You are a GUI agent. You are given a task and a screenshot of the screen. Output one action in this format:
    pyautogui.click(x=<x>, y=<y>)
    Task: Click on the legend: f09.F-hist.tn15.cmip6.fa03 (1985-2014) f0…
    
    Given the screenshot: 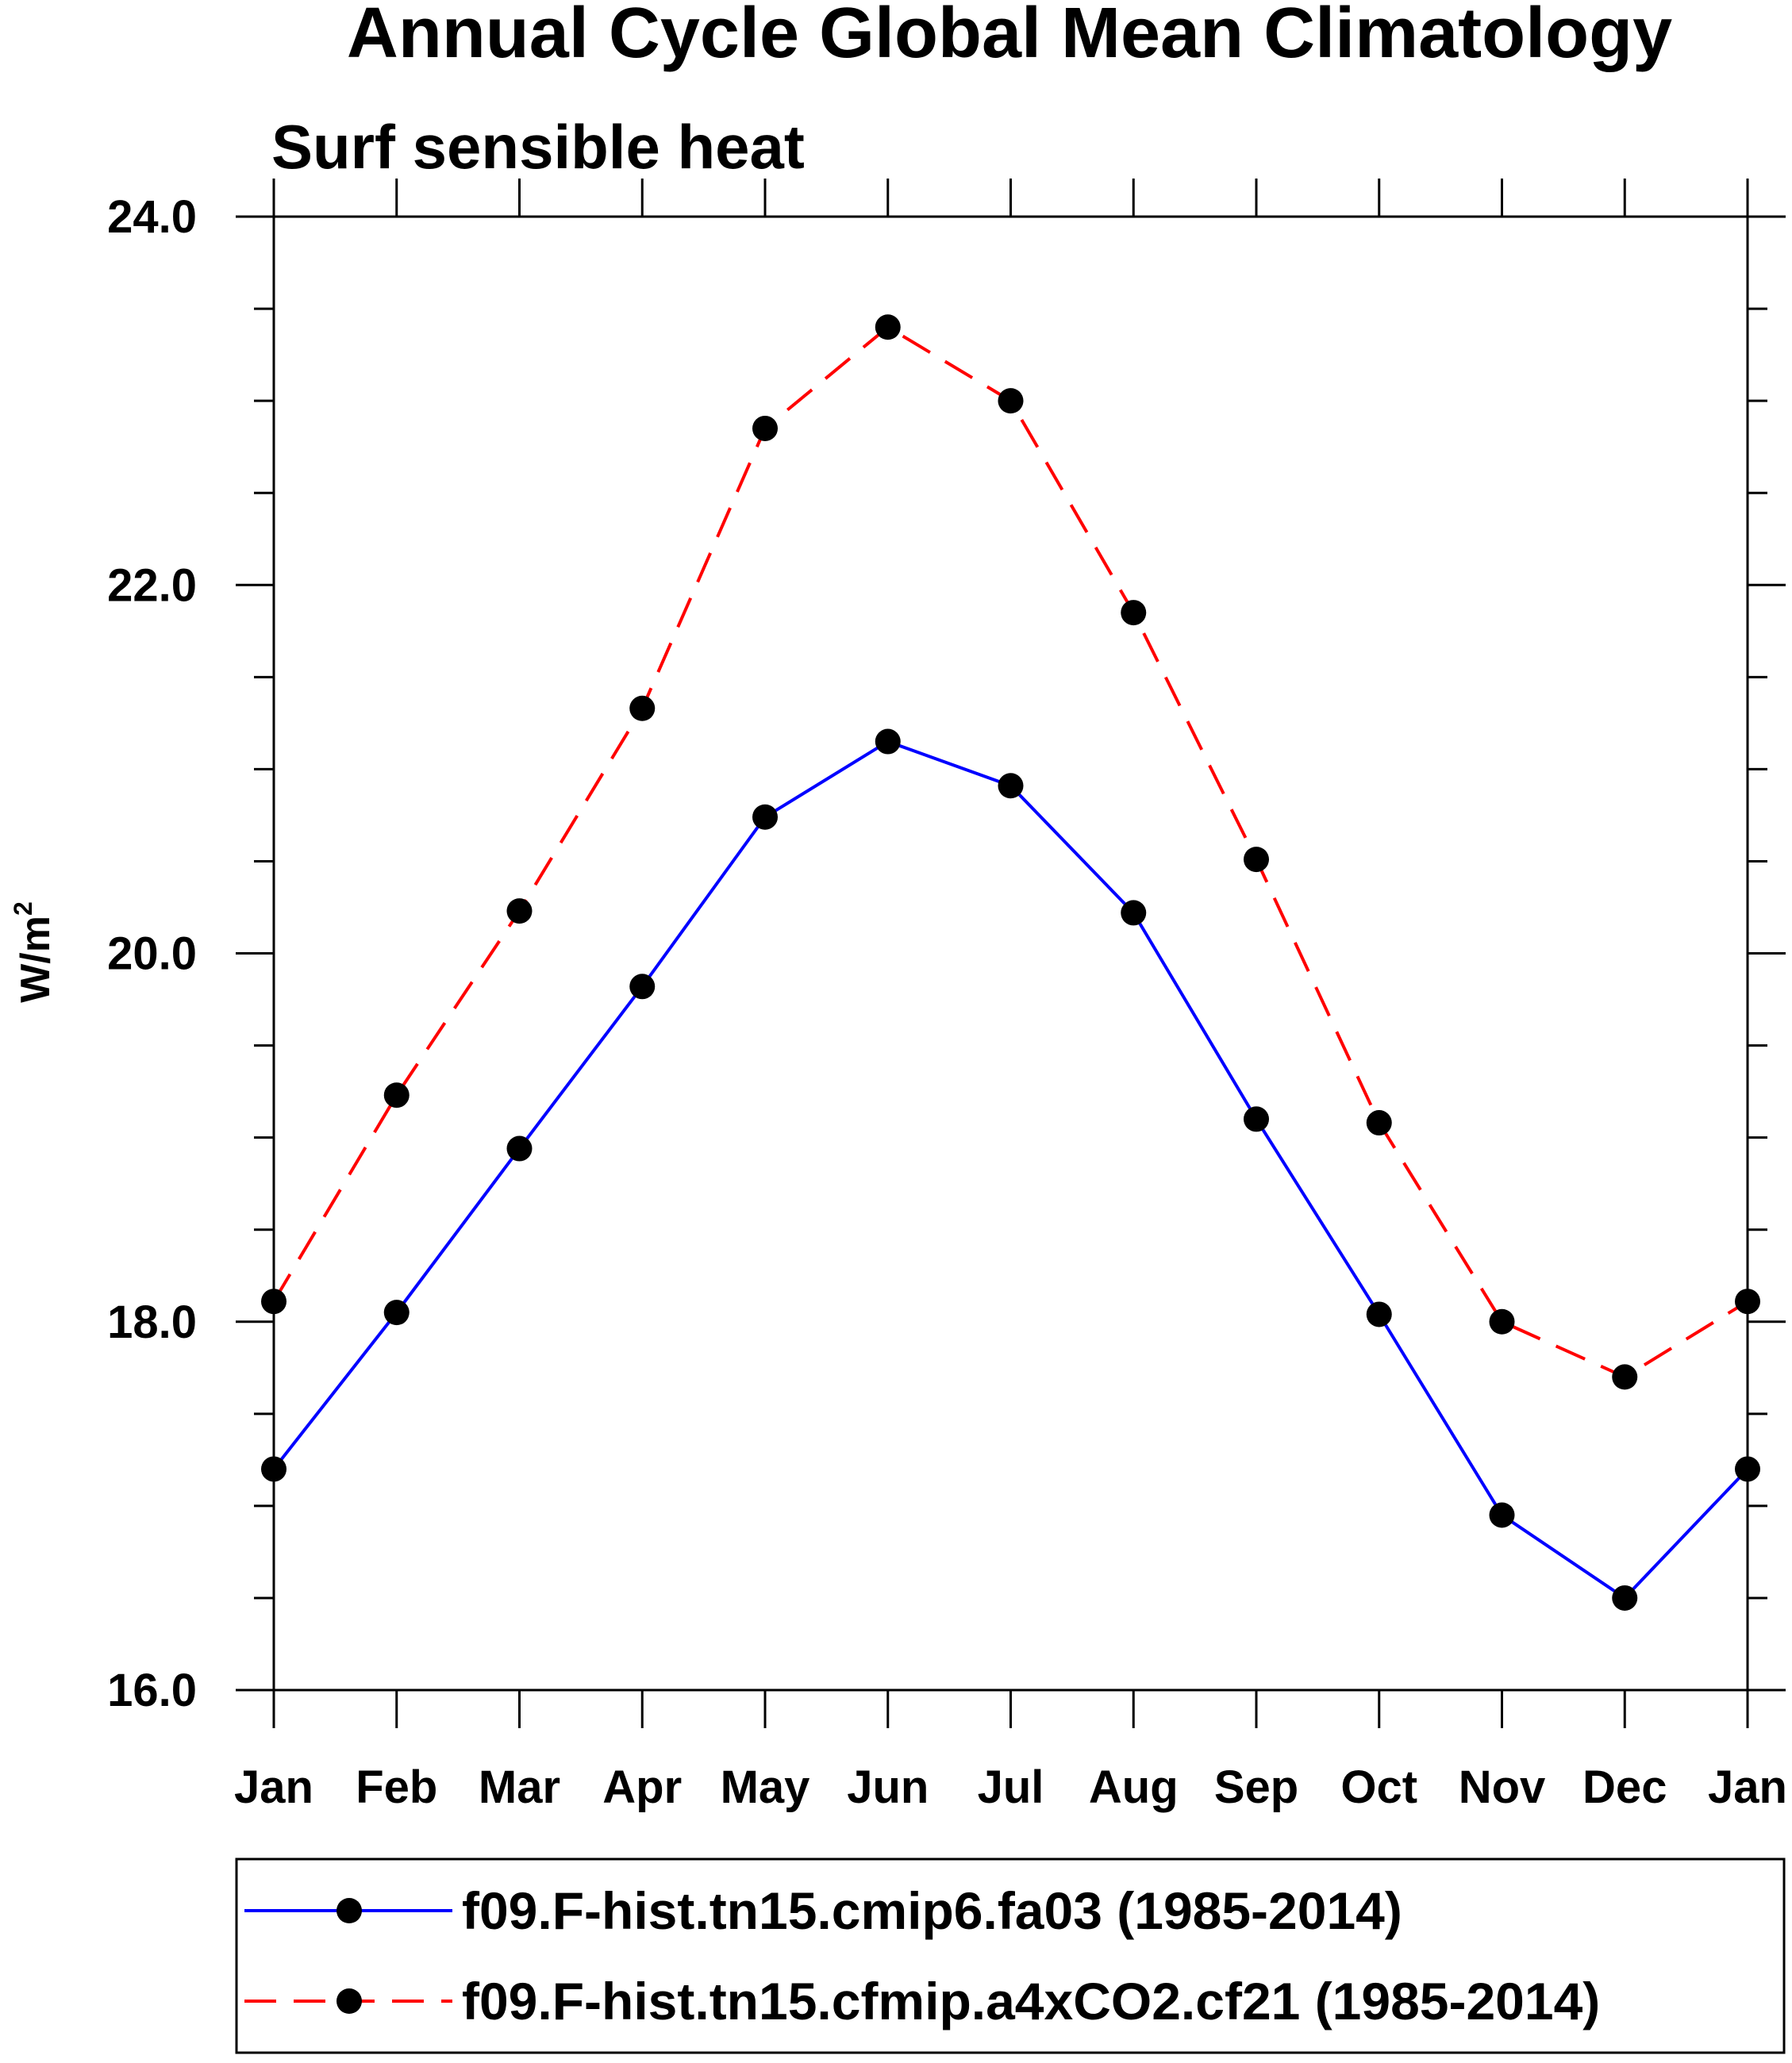 What is the action you would take?
    pyautogui.click(x=922, y=1956)
    